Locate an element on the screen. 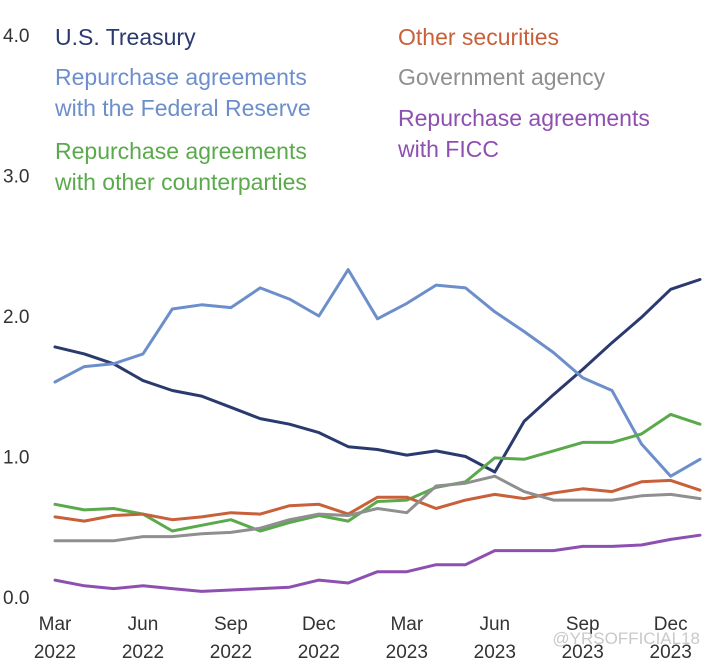  legend-entry: with other counterparties is located at coordinates (180, 182).